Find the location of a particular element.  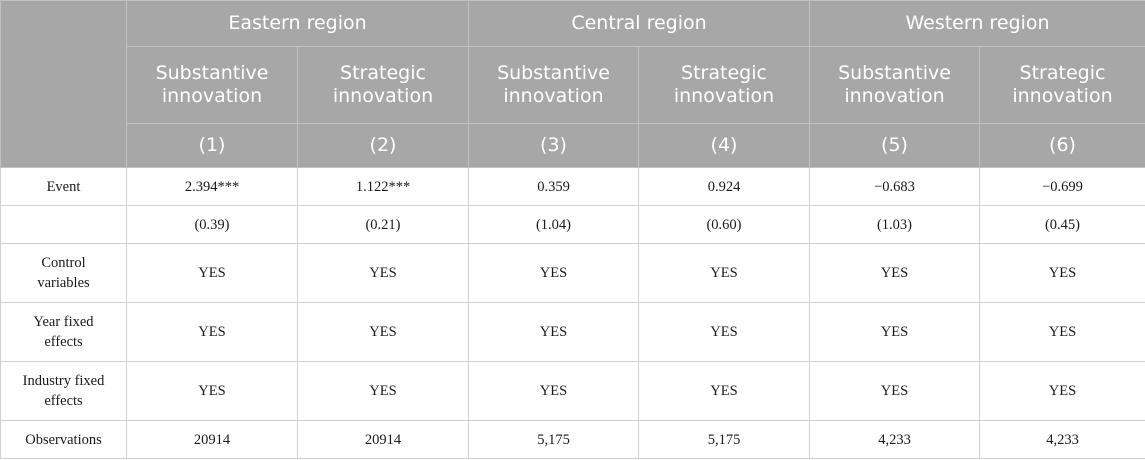

header-corner-cell is located at coordinates (63, 84).